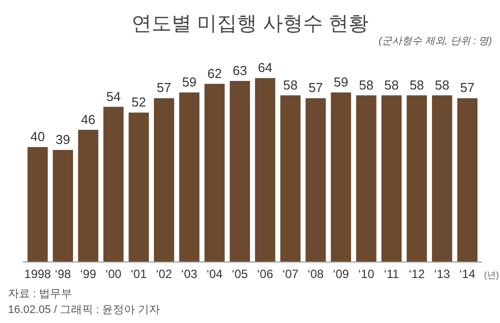  Describe the element at coordinates (250, 24) in the screenshot. I see `chart-title: 연도별 미집행 사형수 현황` at that location.